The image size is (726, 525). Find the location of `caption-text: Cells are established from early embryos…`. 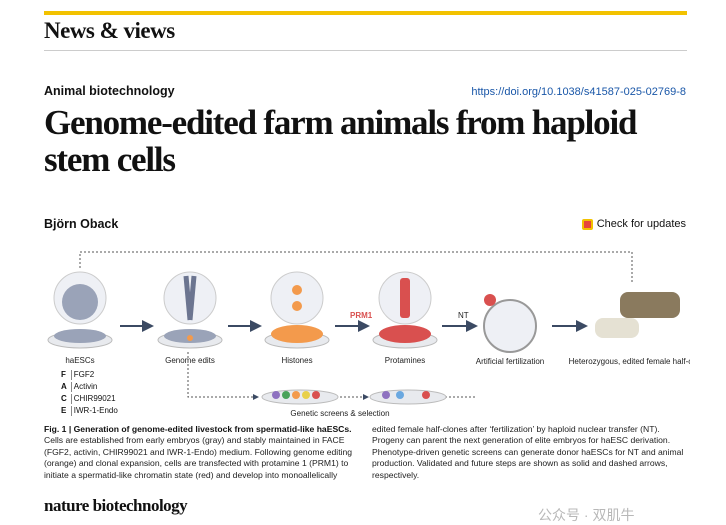

caption-text: Cells are established from early embryos… is located at coordinates (364, 452).